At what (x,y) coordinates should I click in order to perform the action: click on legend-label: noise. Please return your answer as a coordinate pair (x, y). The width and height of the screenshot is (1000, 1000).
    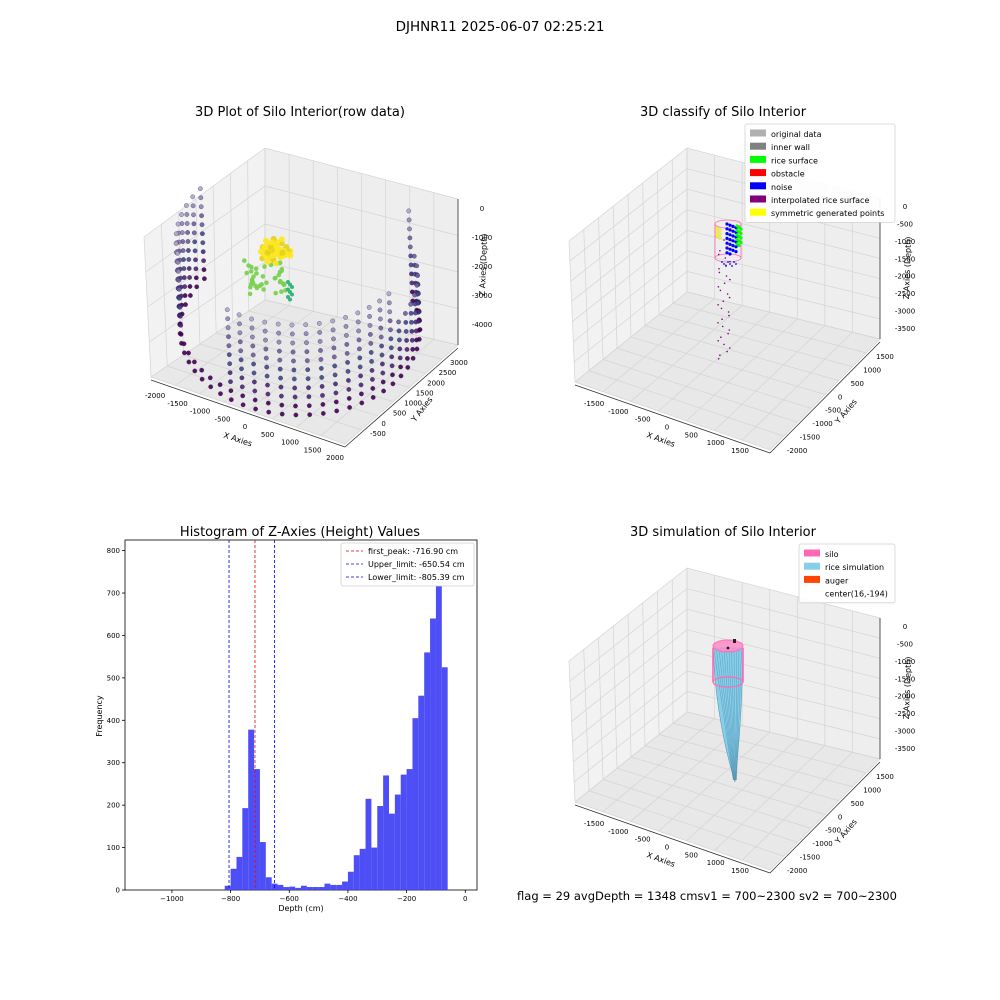
    Looking at the image, I should click on (781, 187).